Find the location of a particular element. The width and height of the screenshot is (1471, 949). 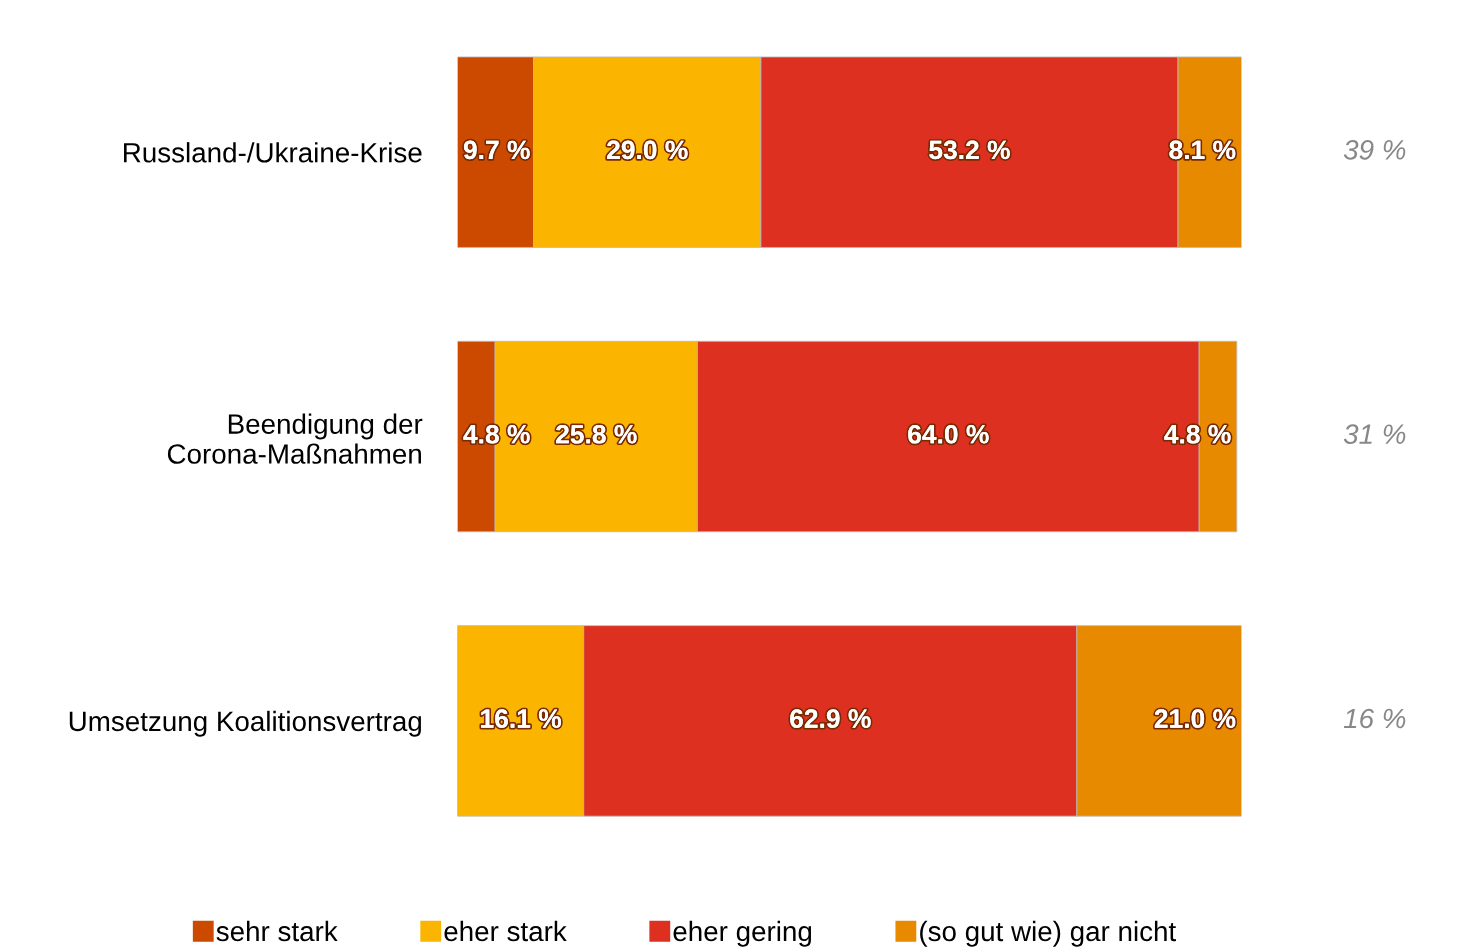

data-label: 25.8 % is located at coordinates (596, 434).